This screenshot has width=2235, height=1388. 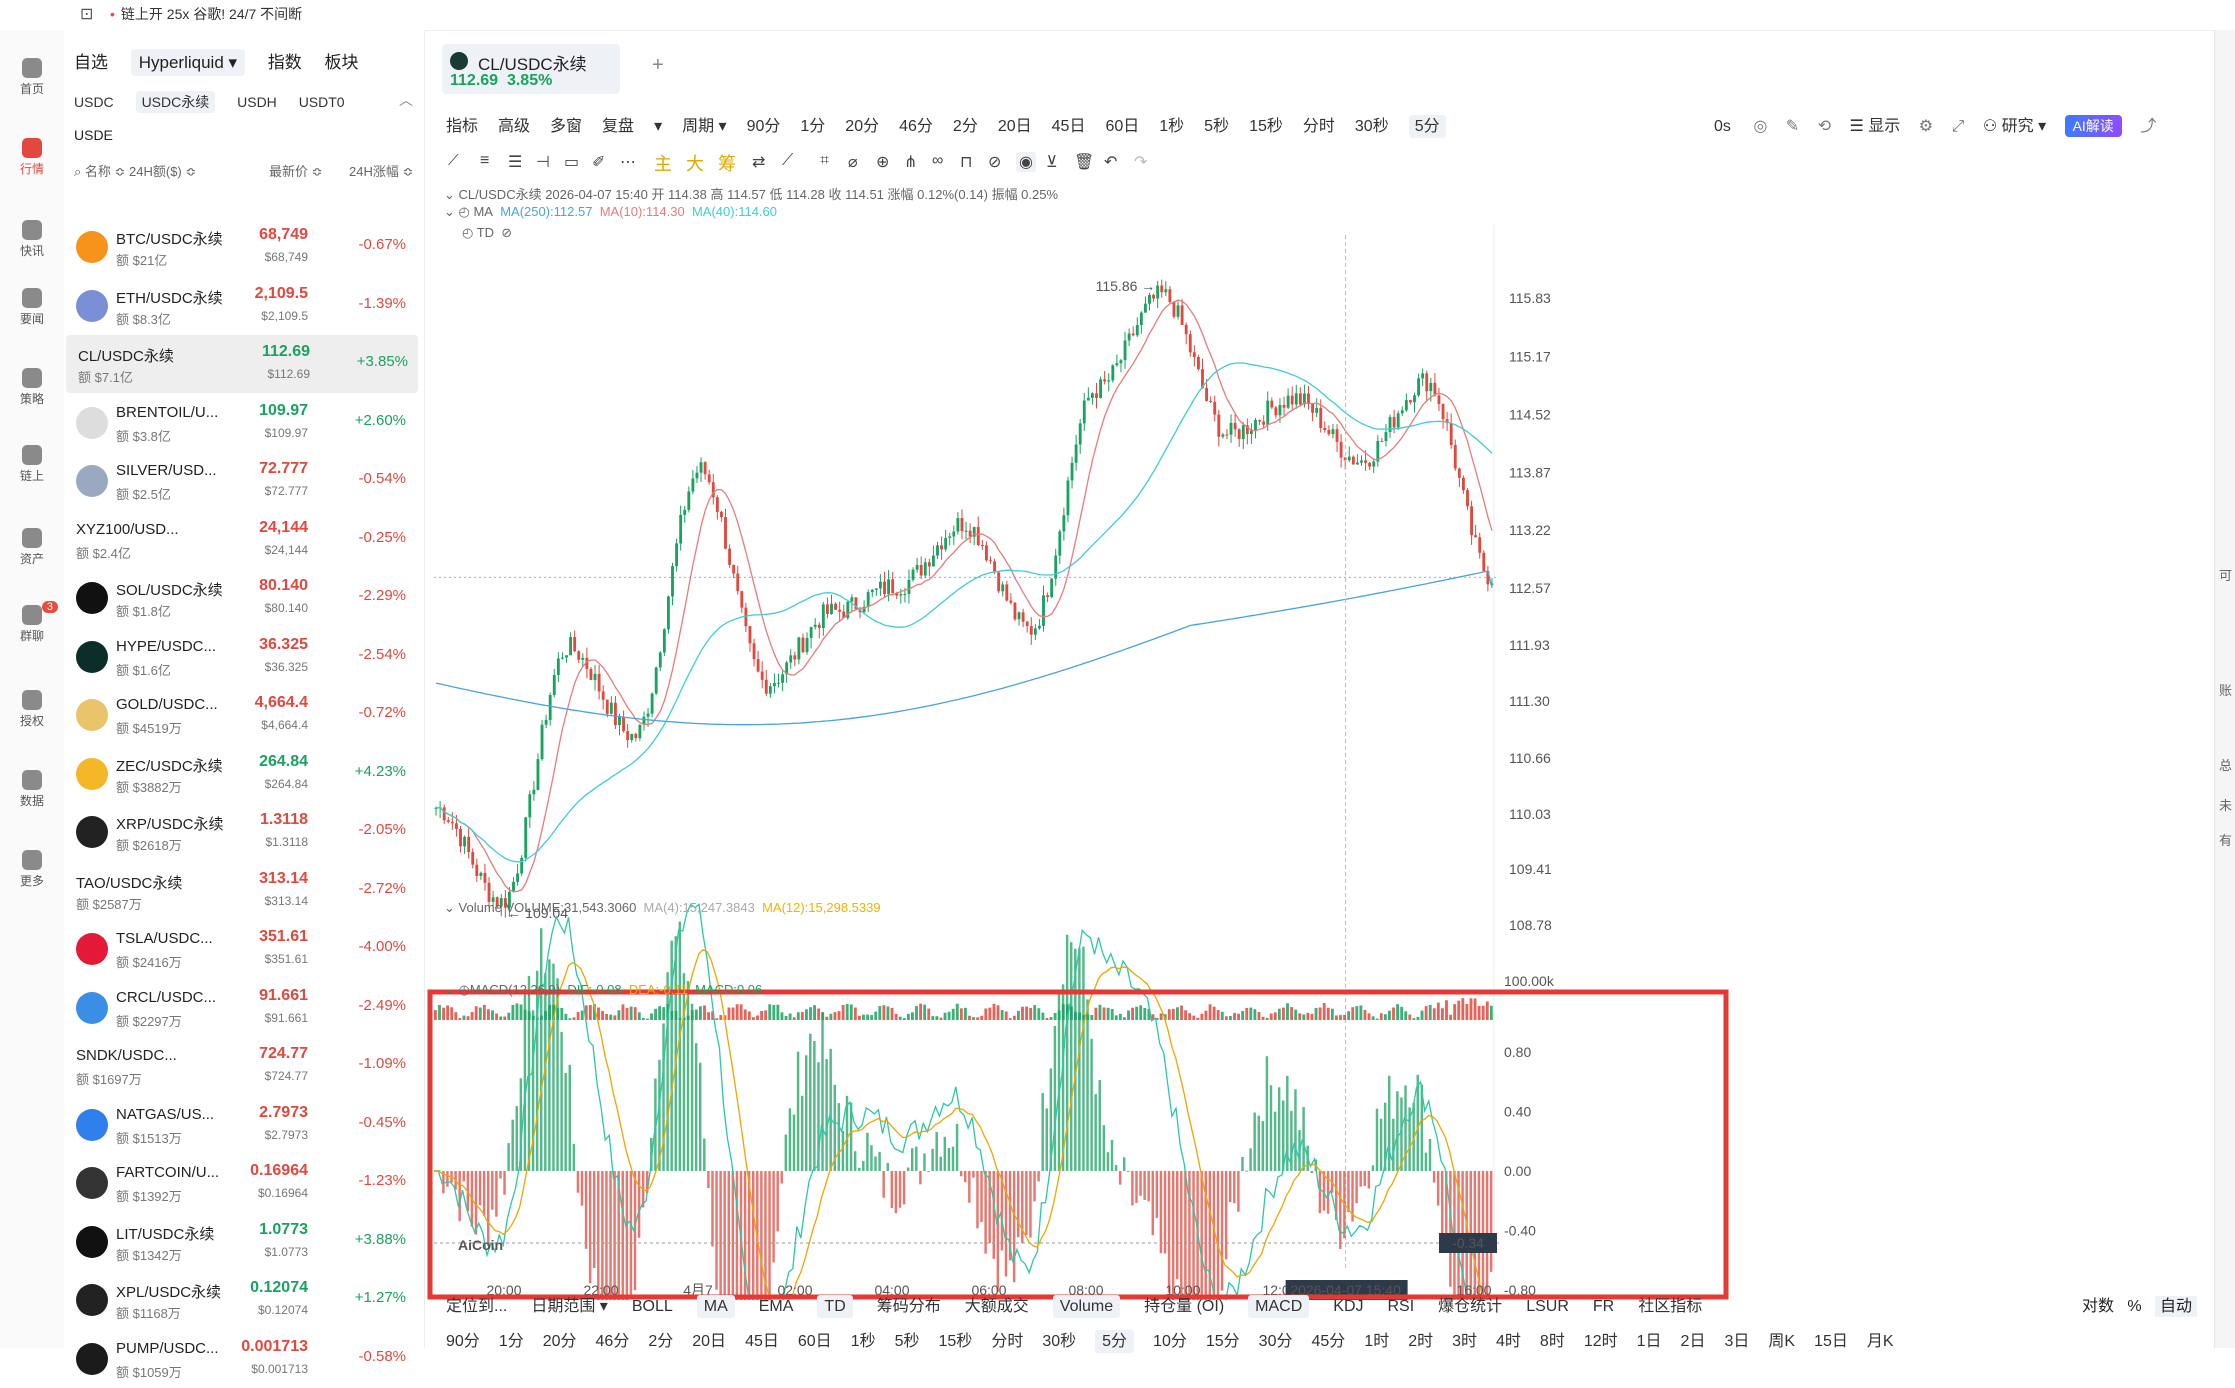 What do you see at coordinates (175, 102) in the screenshot?
I see `subtab-usdc-perp: USDC永续` at bounding box center [175, 102].